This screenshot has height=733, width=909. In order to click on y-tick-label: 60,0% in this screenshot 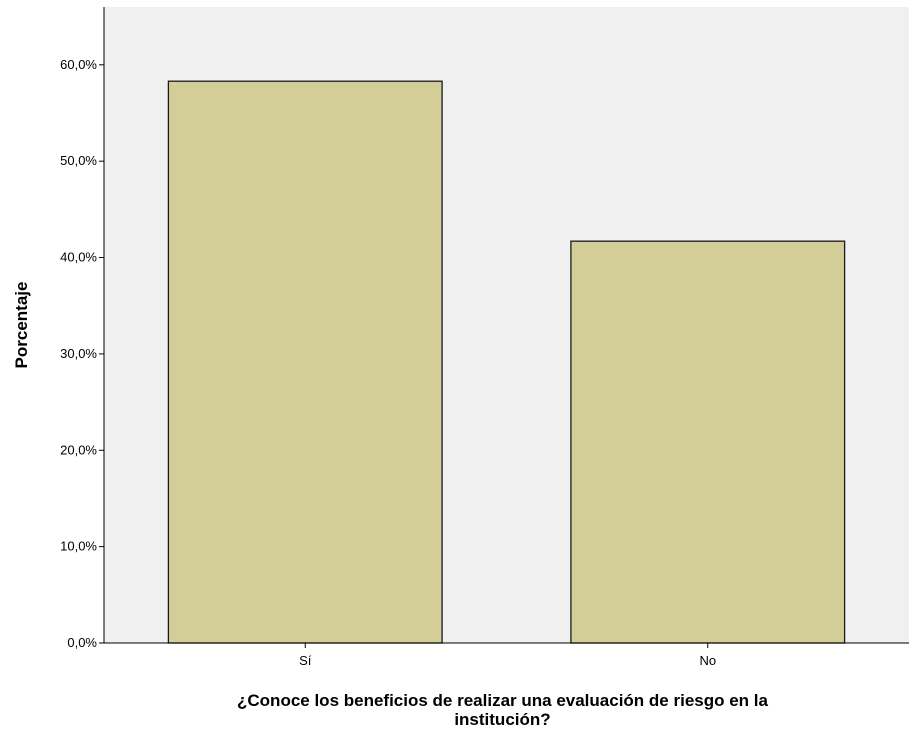, I will do `click(78, 64)`.